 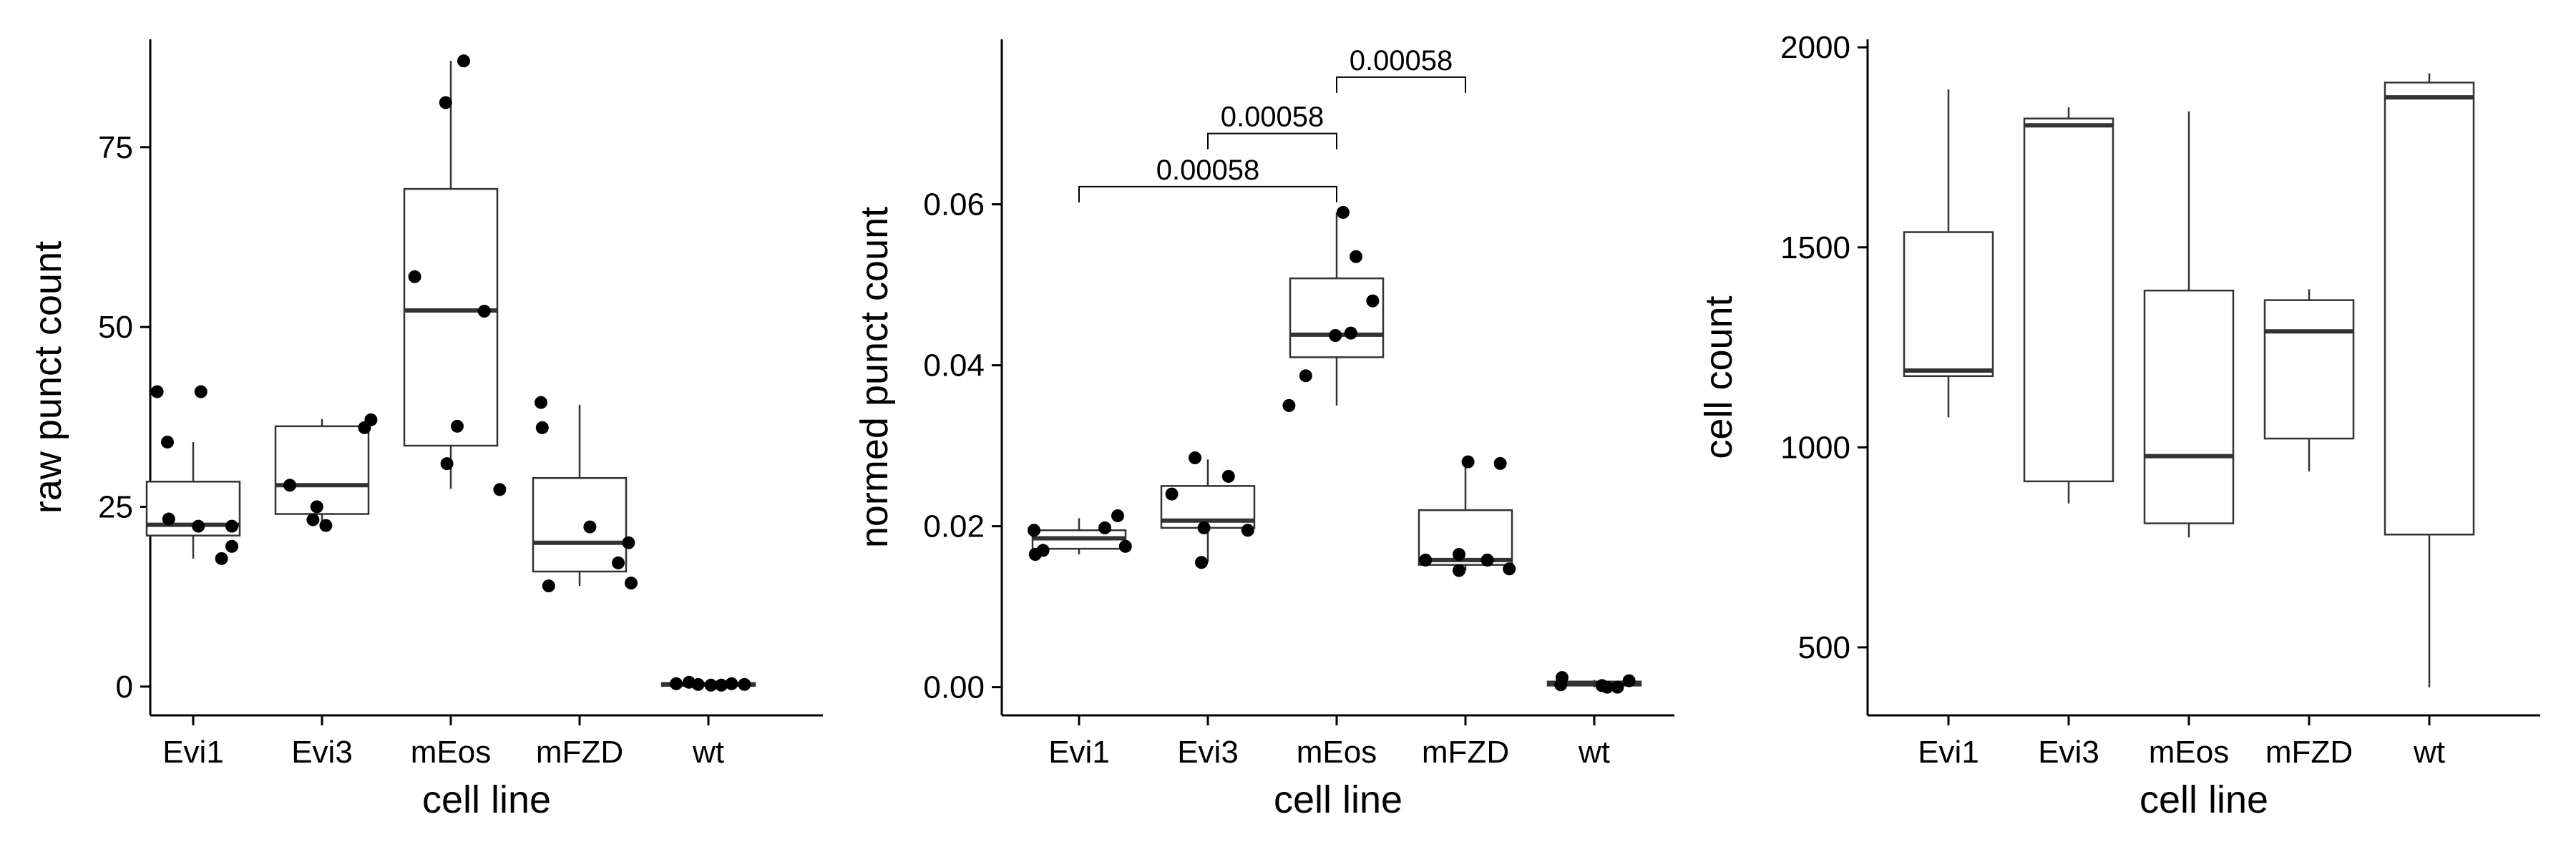 I want to click on y-tick-label: 25, so click(x=115, y=507).